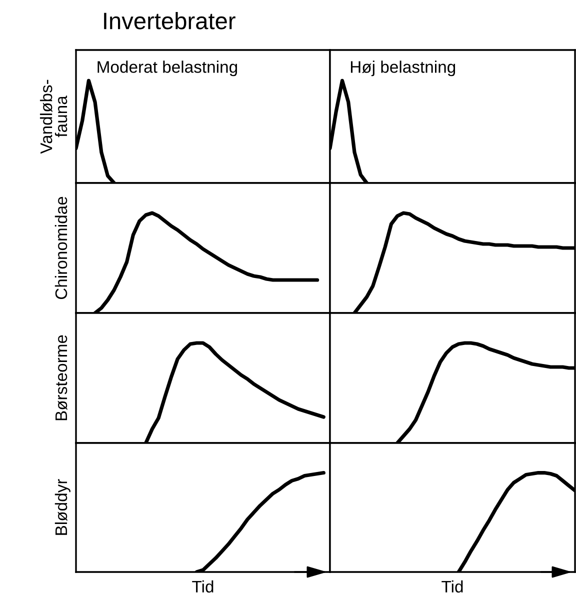 This screenshot has width=576, height=601. I want to click on y-axis-title: Bløddyr, so click(62, 507).